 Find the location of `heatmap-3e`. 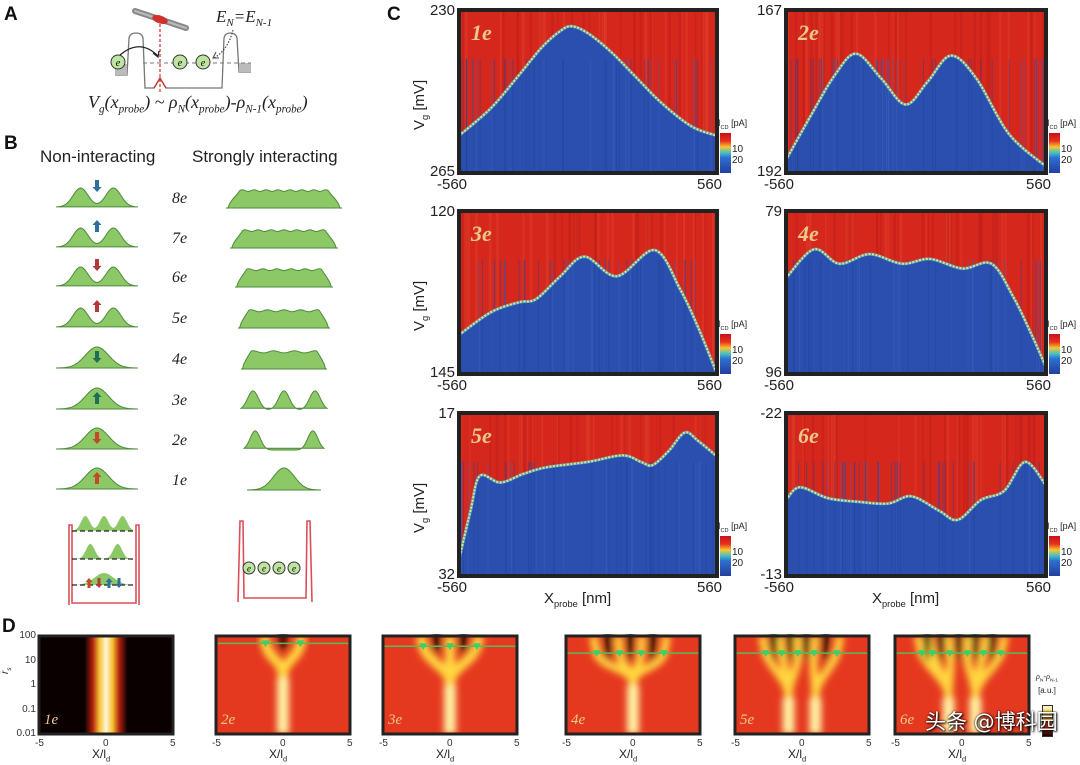

heatmap-3e is located at coordinates (588, 292).